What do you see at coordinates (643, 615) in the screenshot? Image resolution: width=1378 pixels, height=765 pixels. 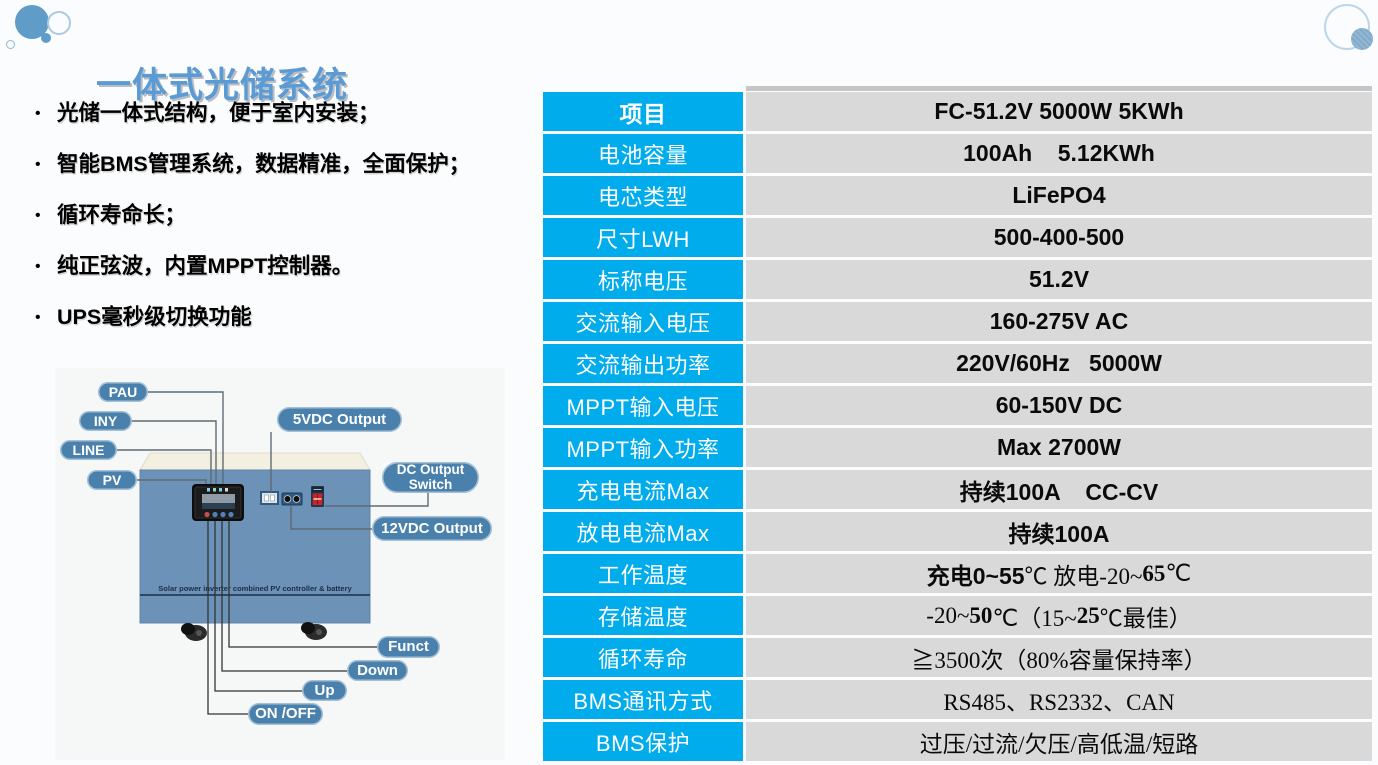 I see `spec-label: 存储温度` at bounding box center [643, 615].